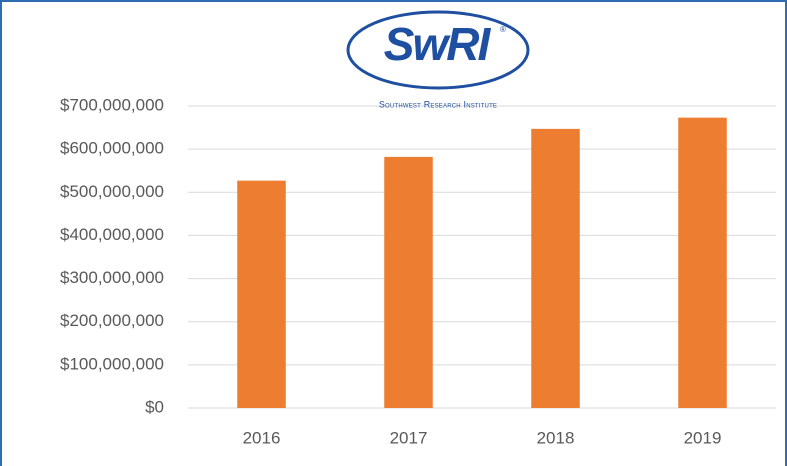 This screenshot has height=466, width=787. I want to click on y-tick-label: $200,000,000, so click(112, 320).